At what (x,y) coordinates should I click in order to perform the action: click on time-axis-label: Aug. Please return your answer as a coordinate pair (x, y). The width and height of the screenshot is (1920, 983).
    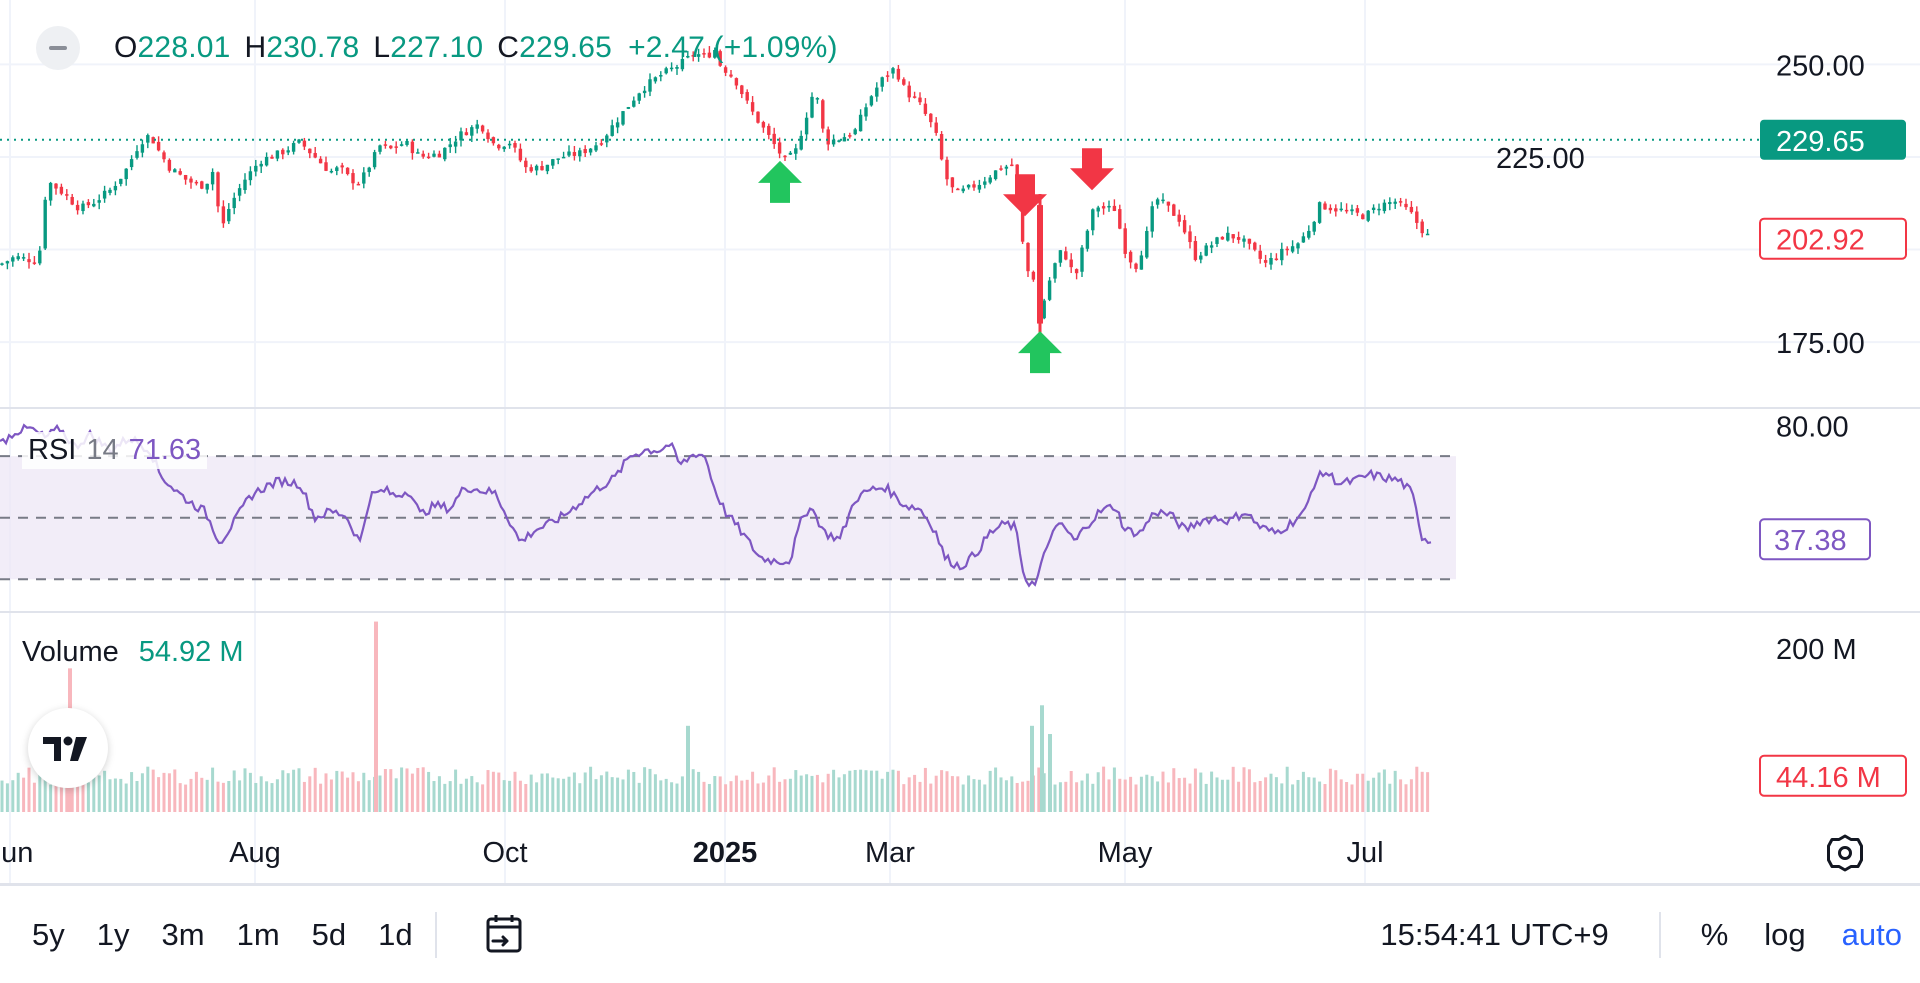
    Looking at the image, I should click on (255, 853).